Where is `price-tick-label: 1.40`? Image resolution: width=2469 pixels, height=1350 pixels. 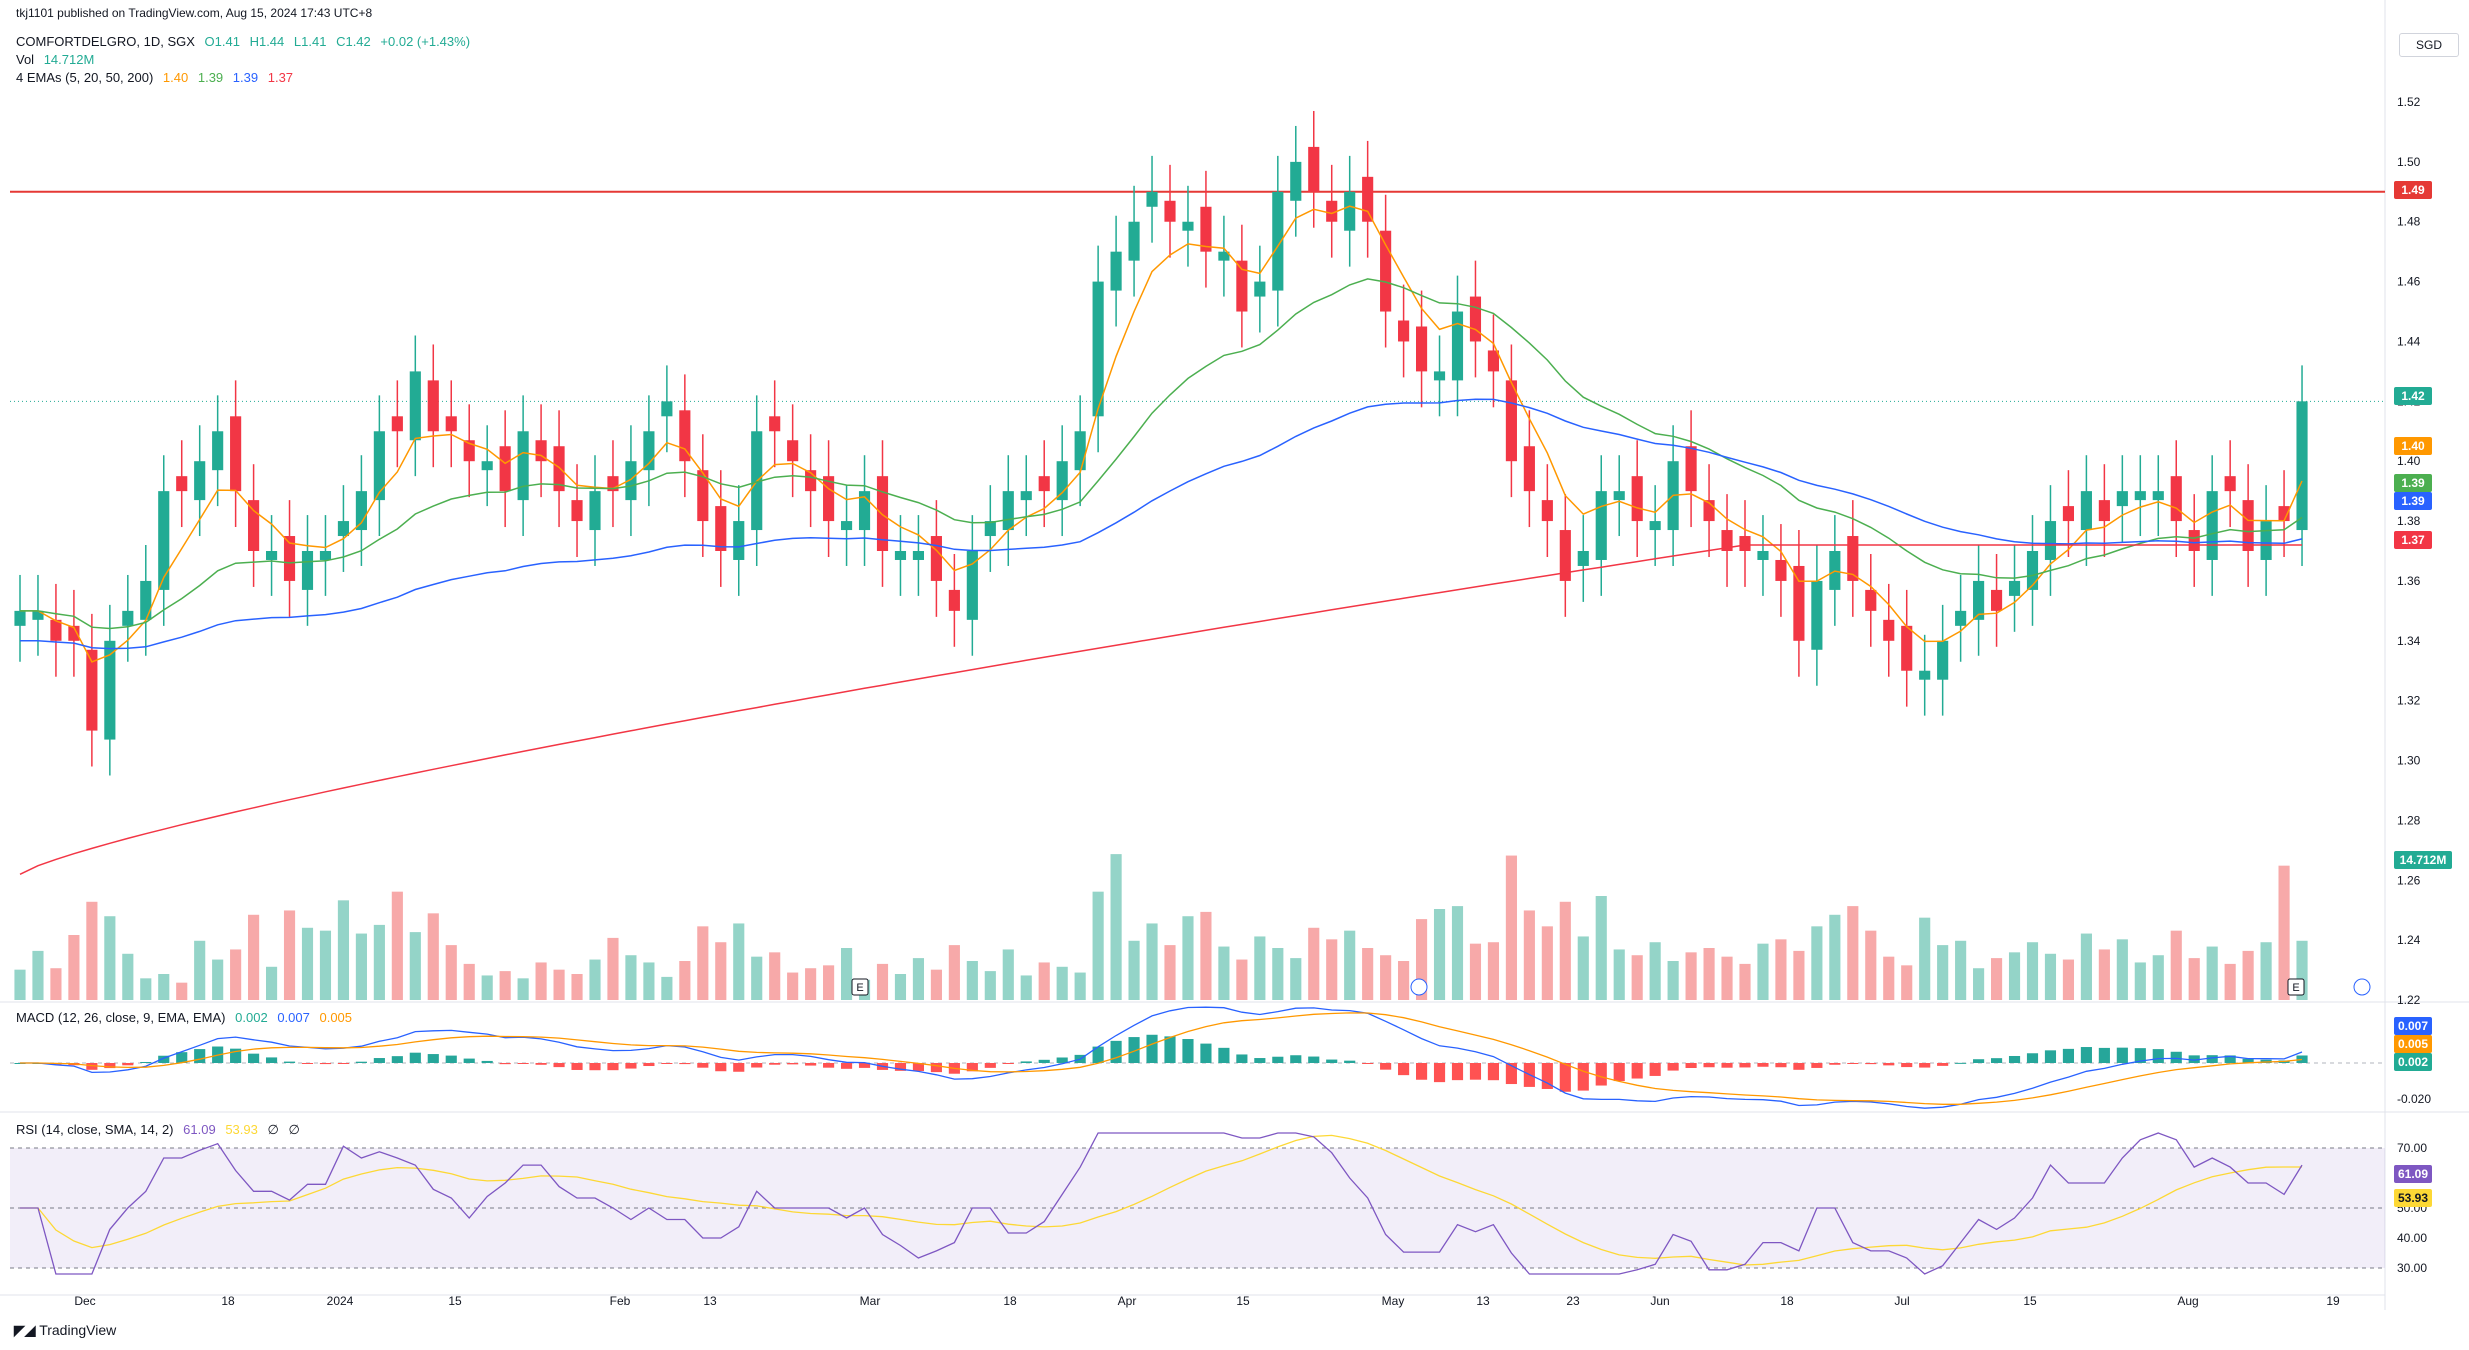
price-tick-label: 1.40 is located at coordinates (2409, 461).